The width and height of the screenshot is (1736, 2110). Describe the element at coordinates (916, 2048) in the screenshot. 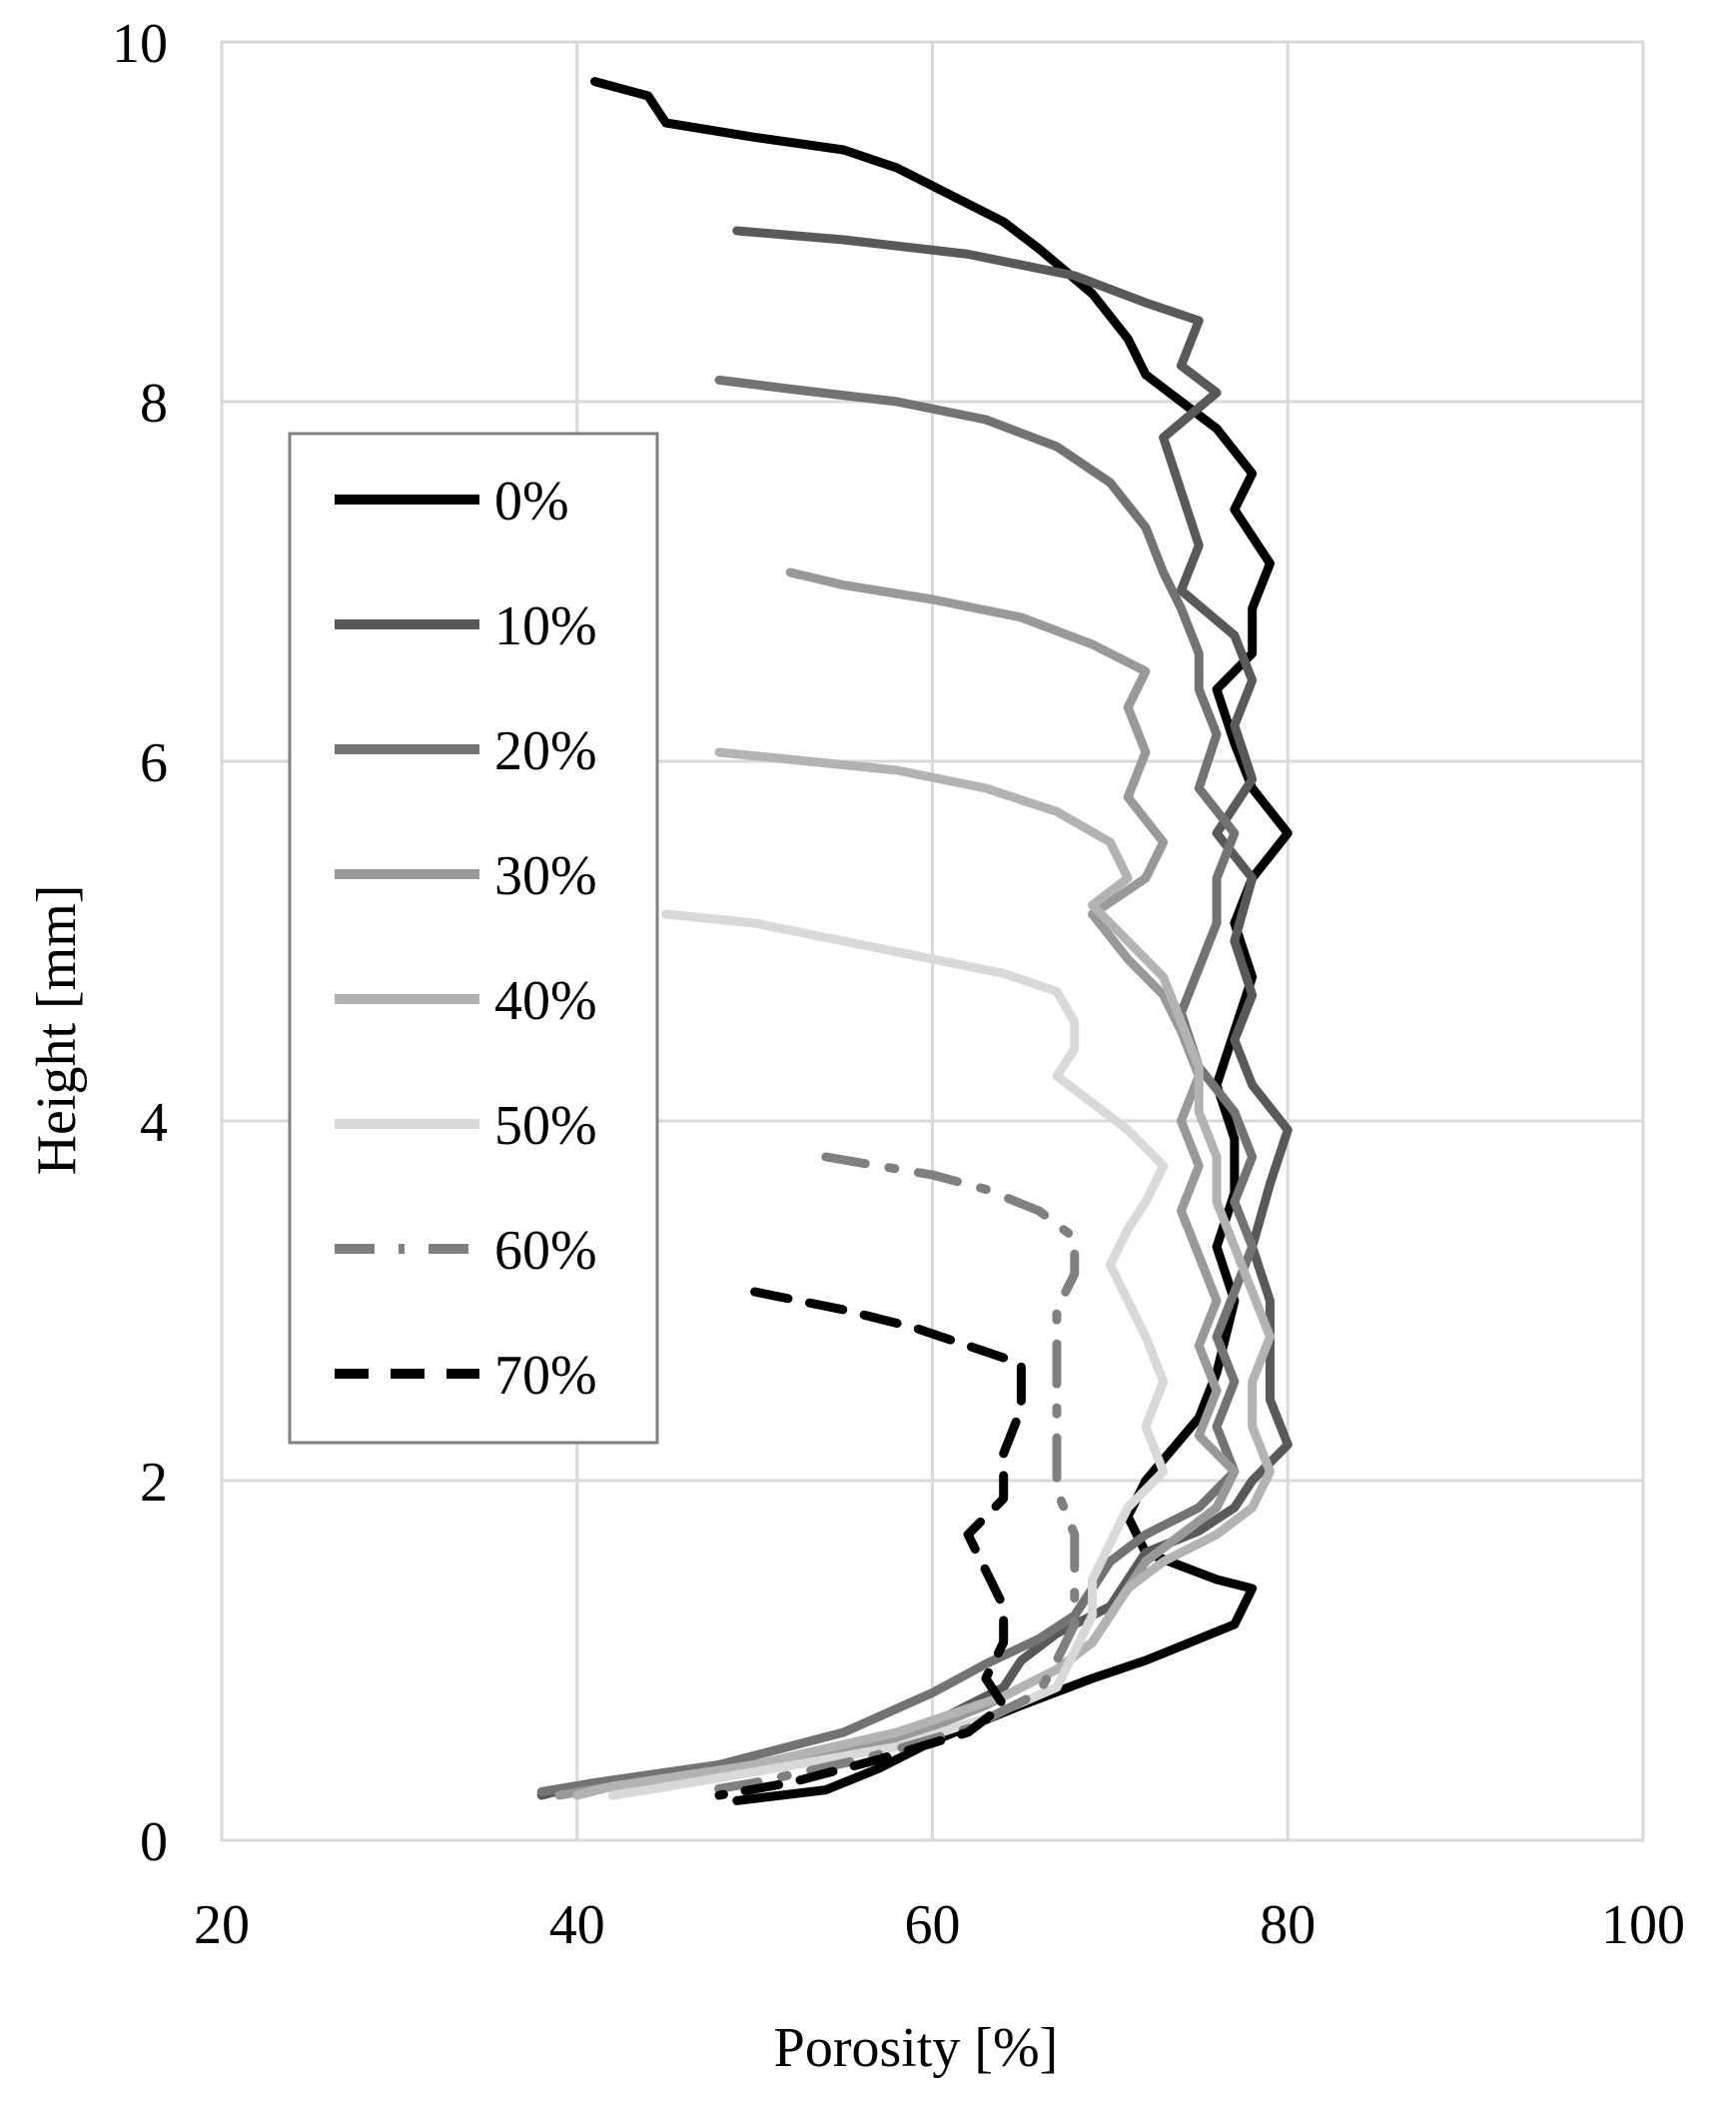

I see `x-axis-title: Porosity [%]` at that location.